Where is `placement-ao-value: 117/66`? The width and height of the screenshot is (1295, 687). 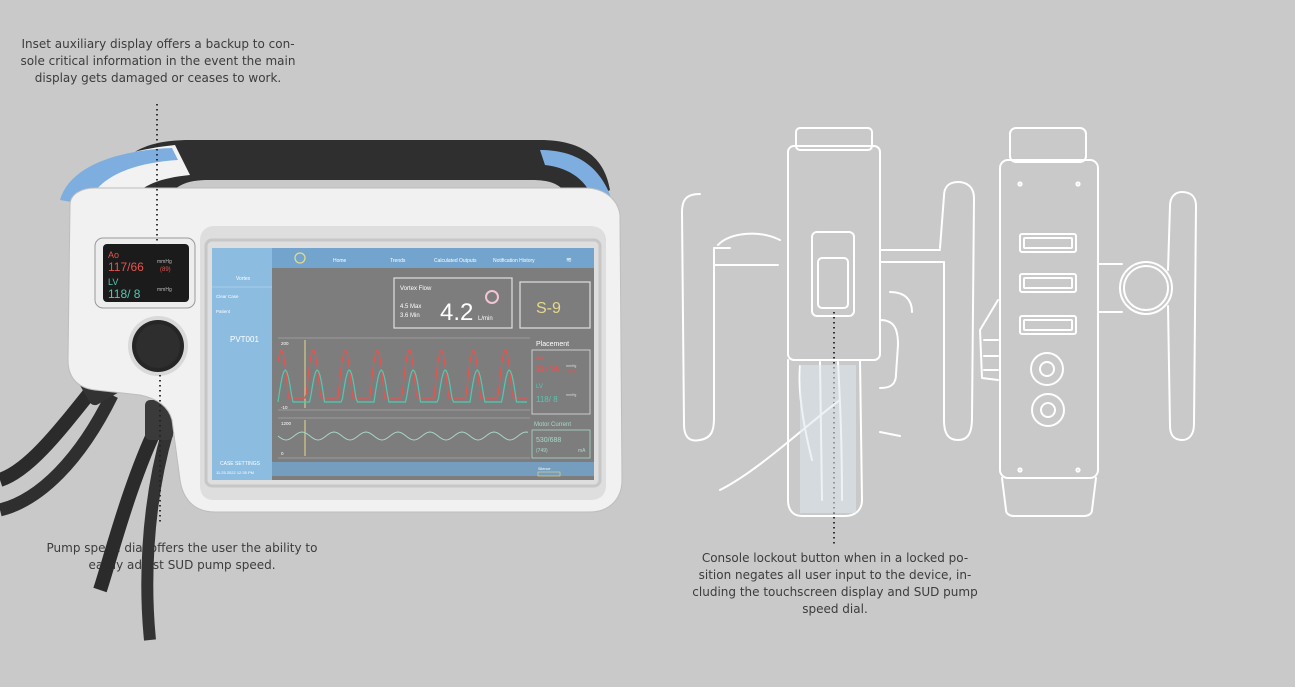 placement-ao-value: 117/66 is located at coordinates (548, 368).